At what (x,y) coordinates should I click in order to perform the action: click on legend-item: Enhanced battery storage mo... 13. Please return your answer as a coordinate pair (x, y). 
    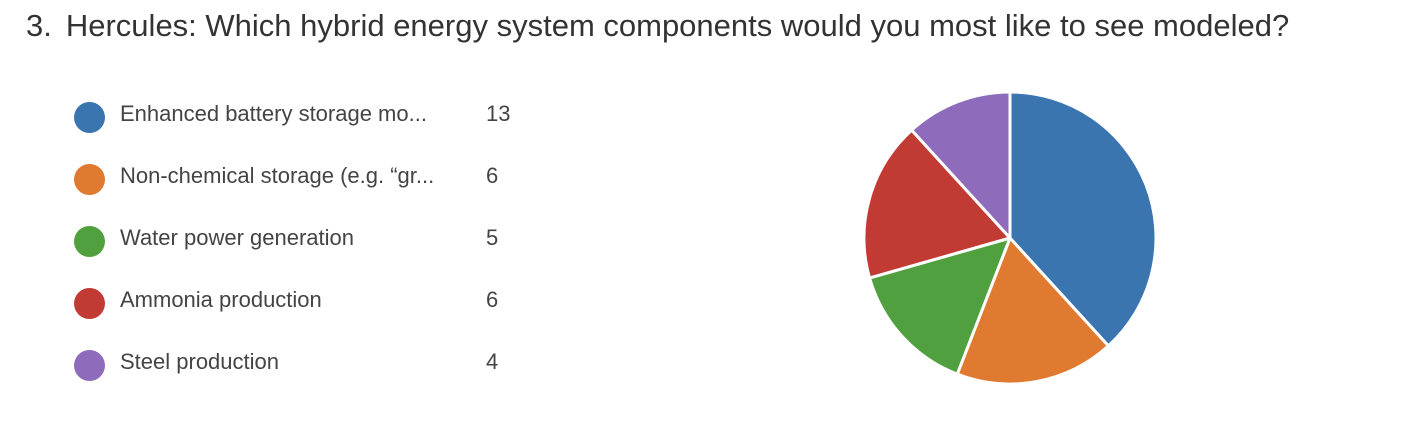
    Looking at the image, I should click on (334, 124).